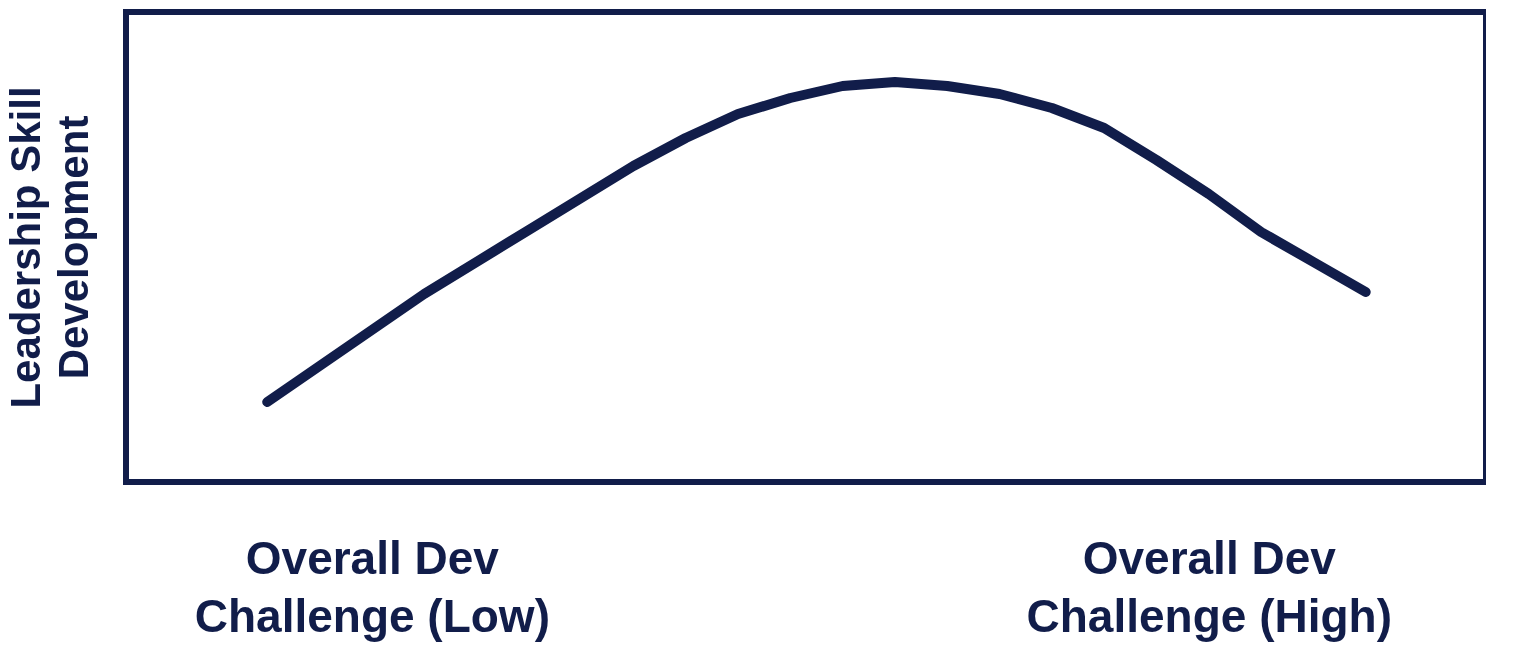 The height and width of the screenshot is (647, 1521). I want to click on x-tick-label: Overall Dev Challenge (High), so click(1209, 586).